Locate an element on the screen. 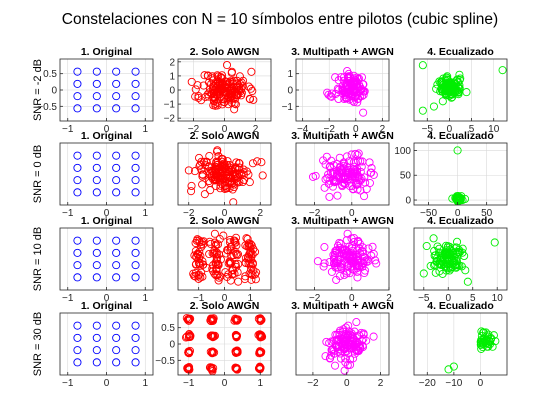  x-tick-label: −2 is located at coordinates (315, 213).